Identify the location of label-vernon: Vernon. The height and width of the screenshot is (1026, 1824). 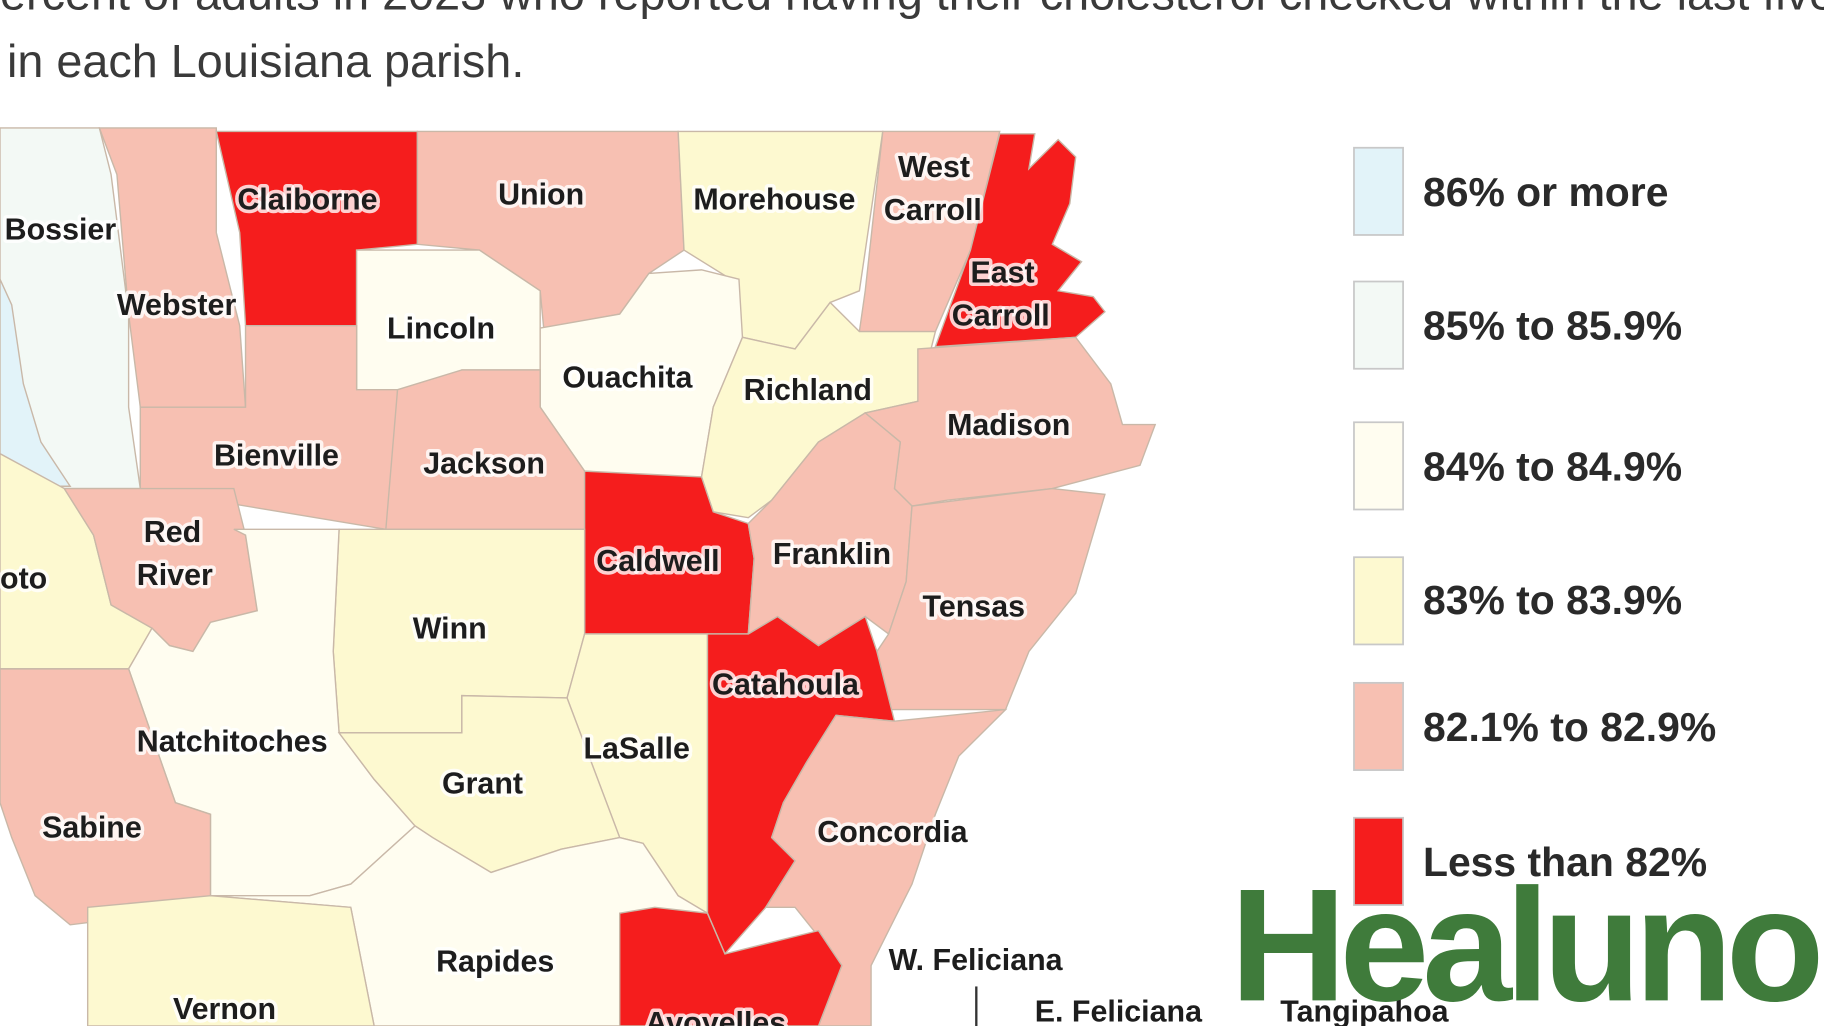
(224, 1009).